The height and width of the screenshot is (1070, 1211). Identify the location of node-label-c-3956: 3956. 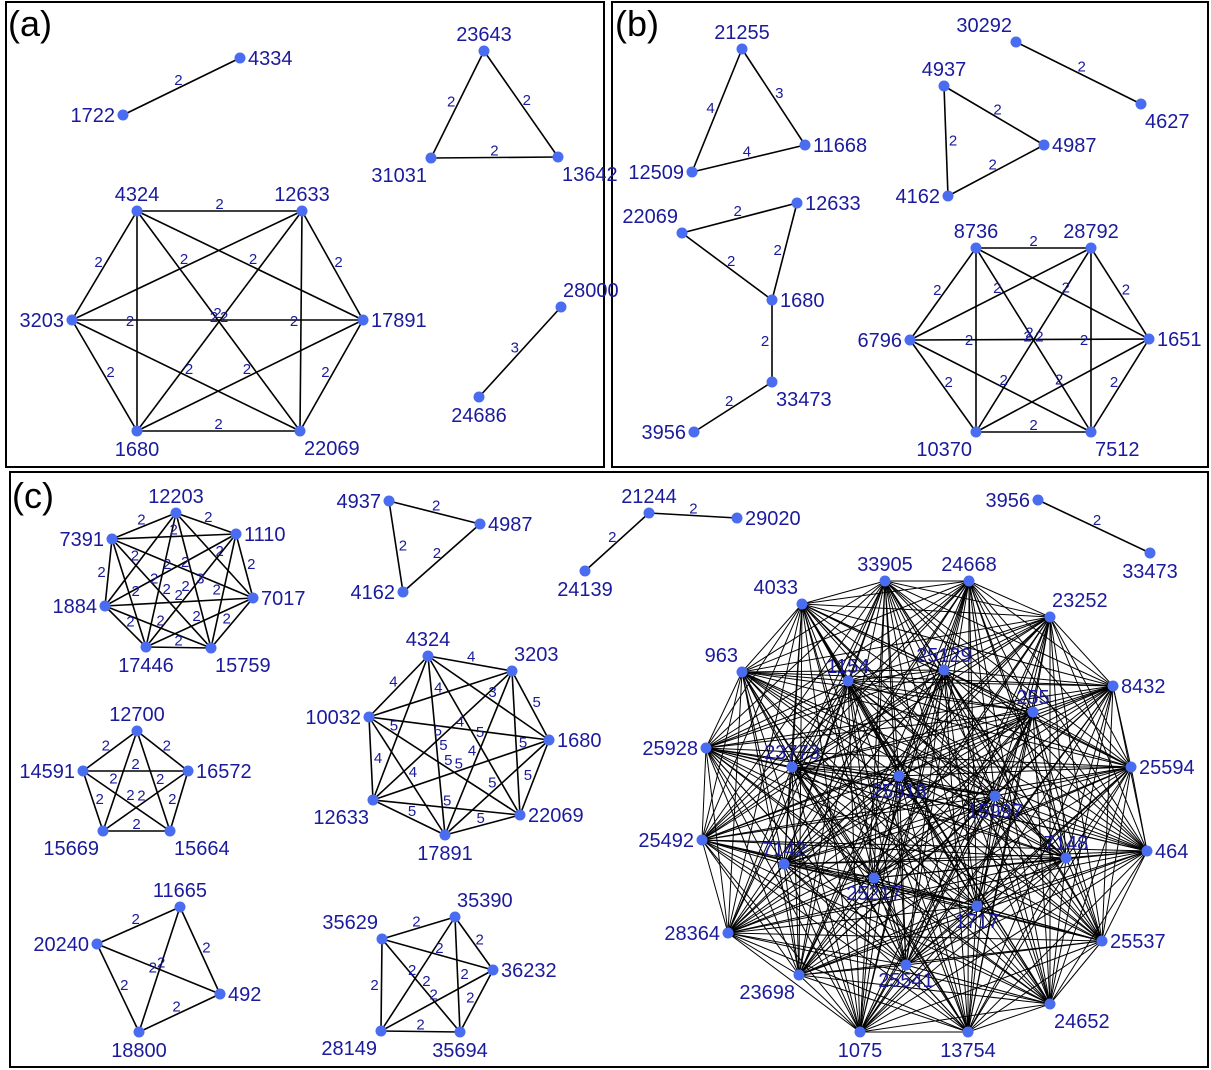
(1008, 501).